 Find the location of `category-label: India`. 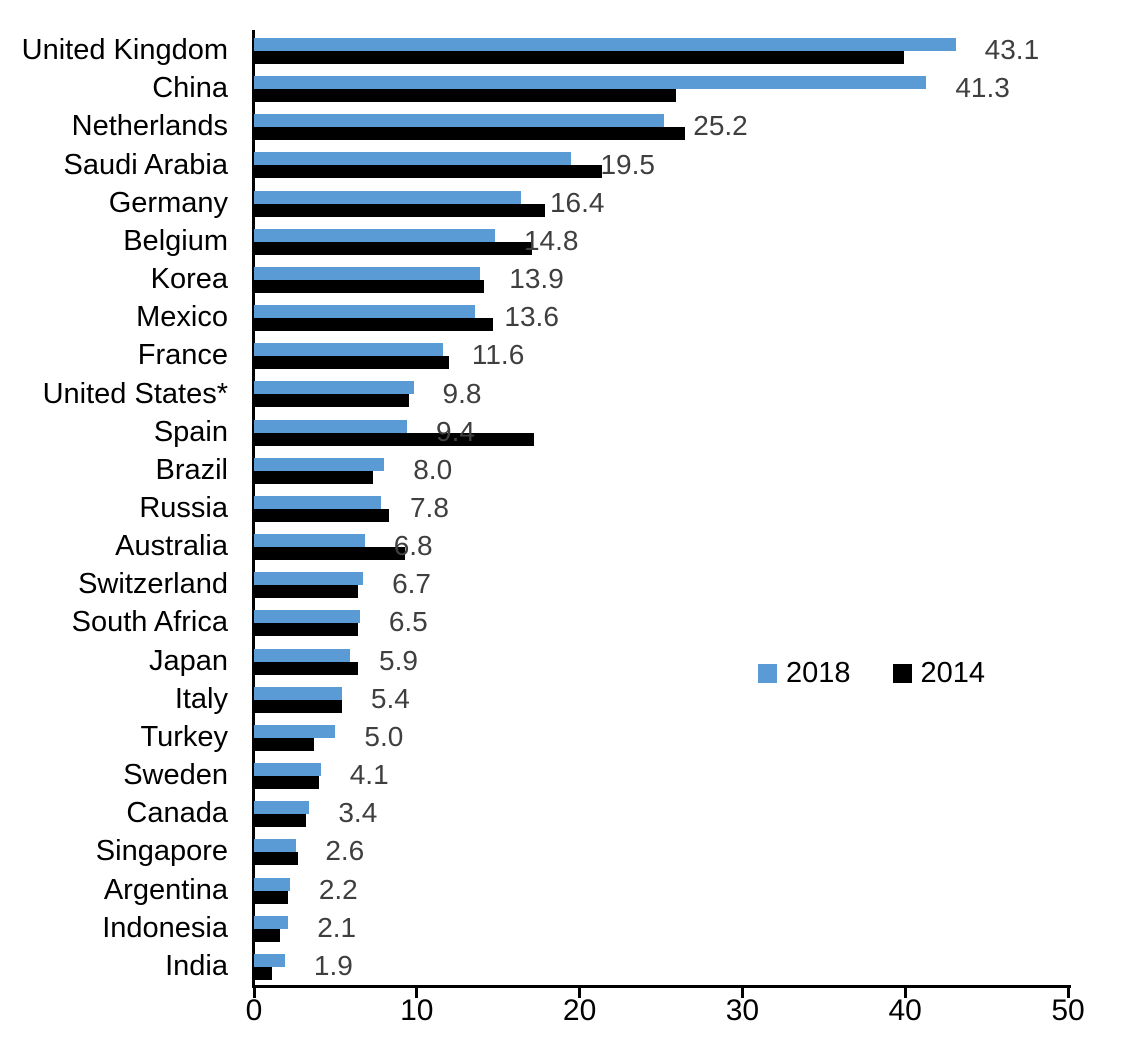

category-label: India is located at coordinates (196, 965).